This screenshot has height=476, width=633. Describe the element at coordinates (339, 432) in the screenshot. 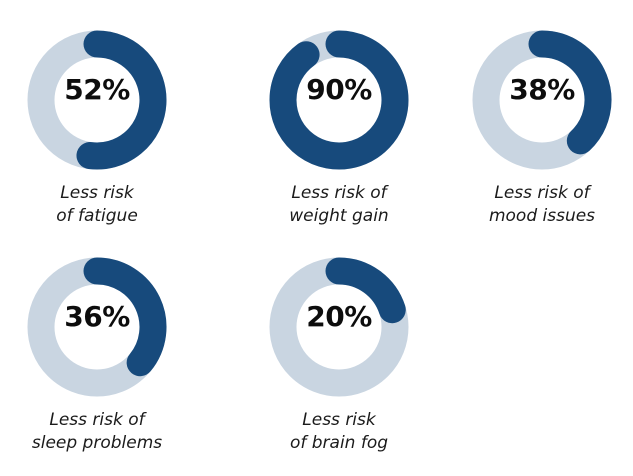

I see `stat-label: Less risk of brain fog` at that location.